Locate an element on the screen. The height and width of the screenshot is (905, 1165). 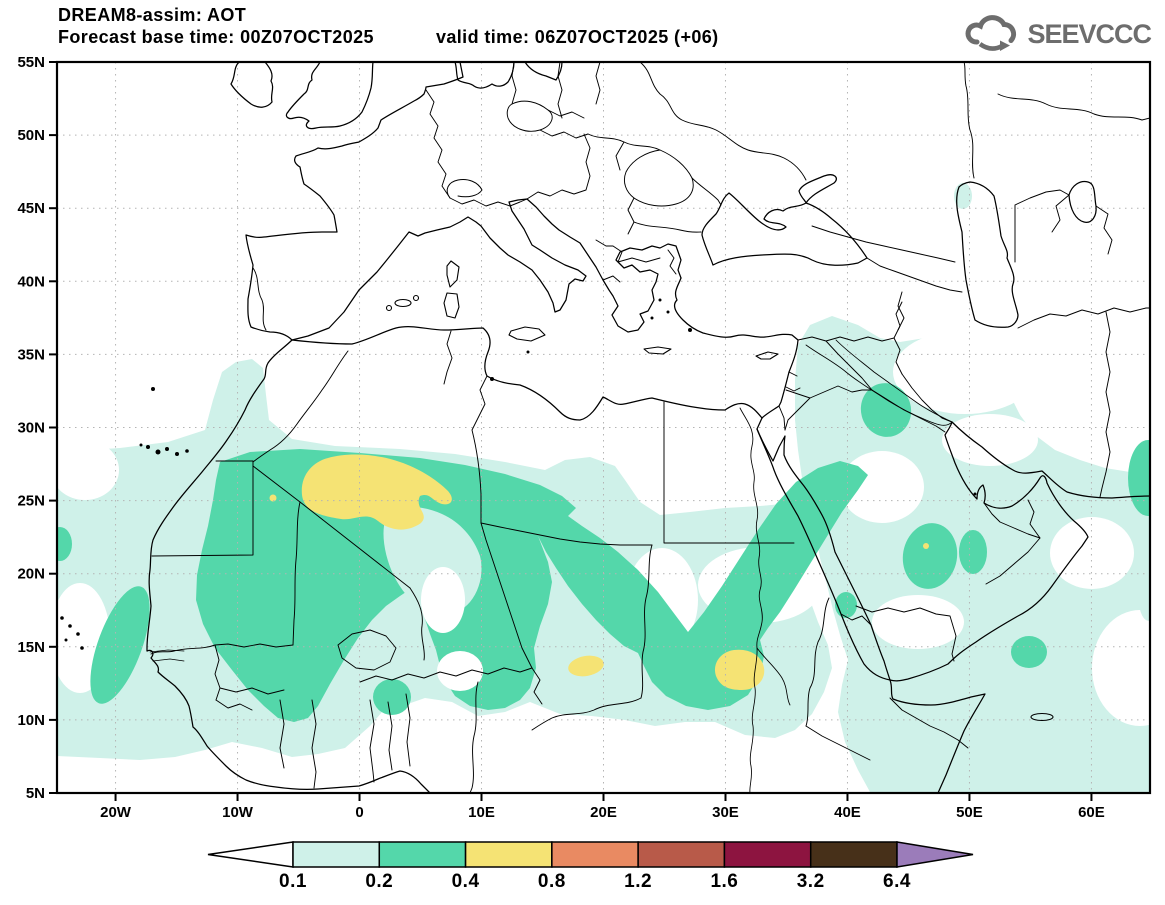
y-tick-label: 45N is located at coordinates (31, 208).